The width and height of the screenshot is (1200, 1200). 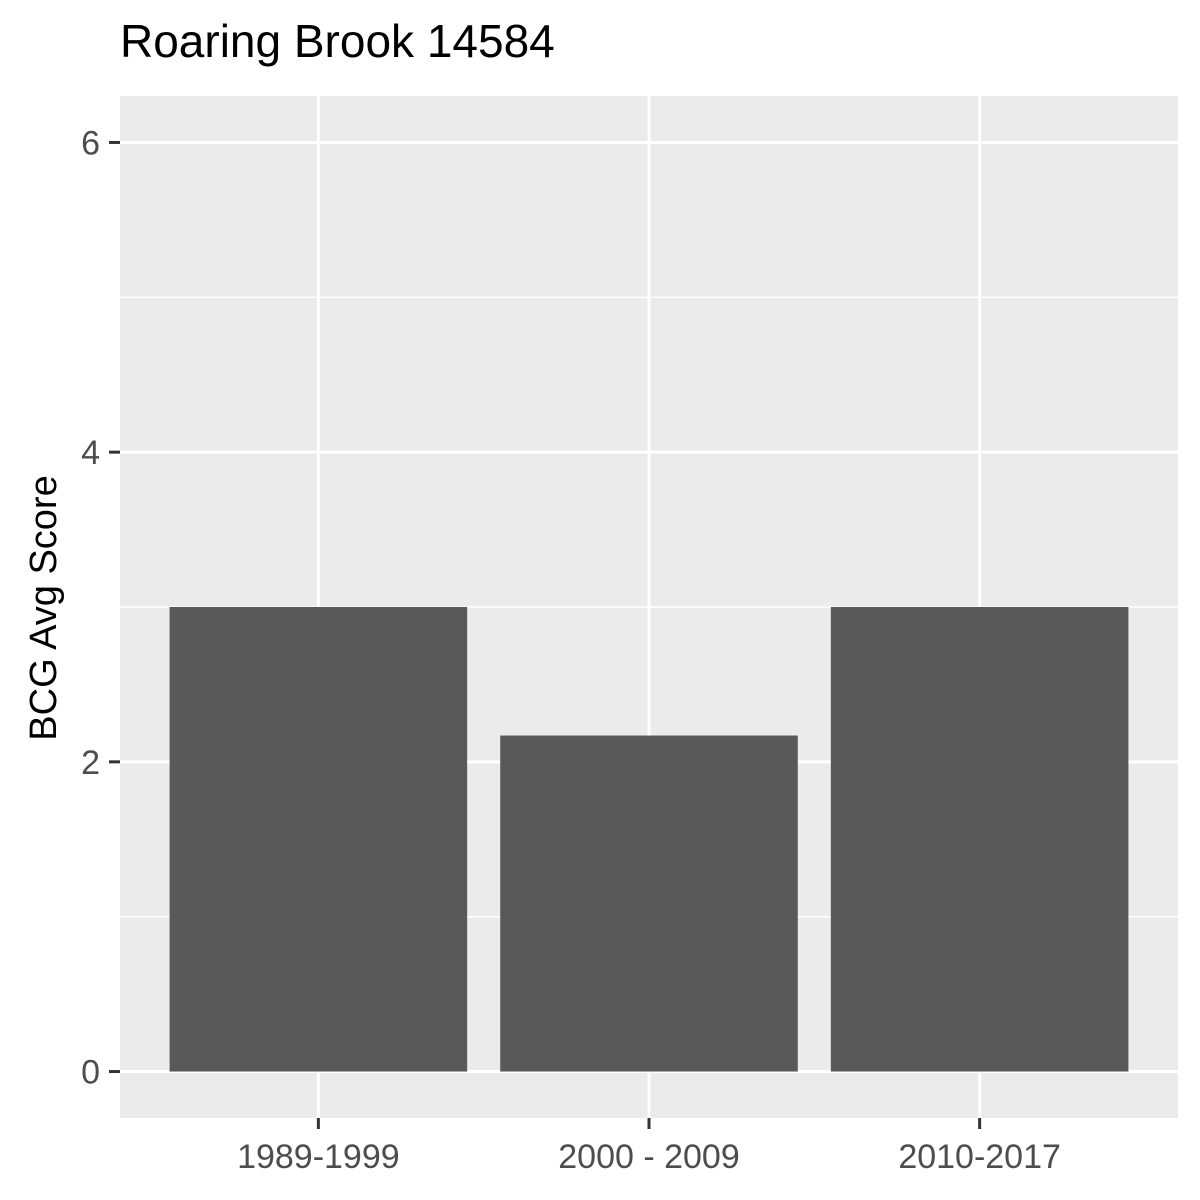 What do you see at coordinates (90, 453) in the screenshot?
I see `y-tick-label: 4` at bounding box center [90, 453].